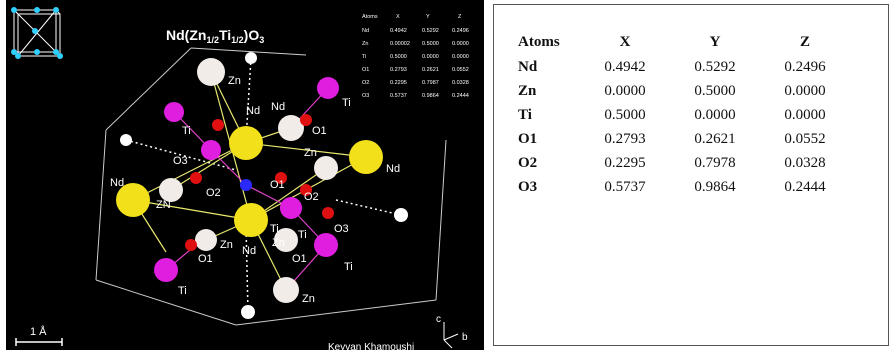  Describe the element at coordinates (625, 162) in the screenshot. I see `coord-x: 0.2295` at that location.